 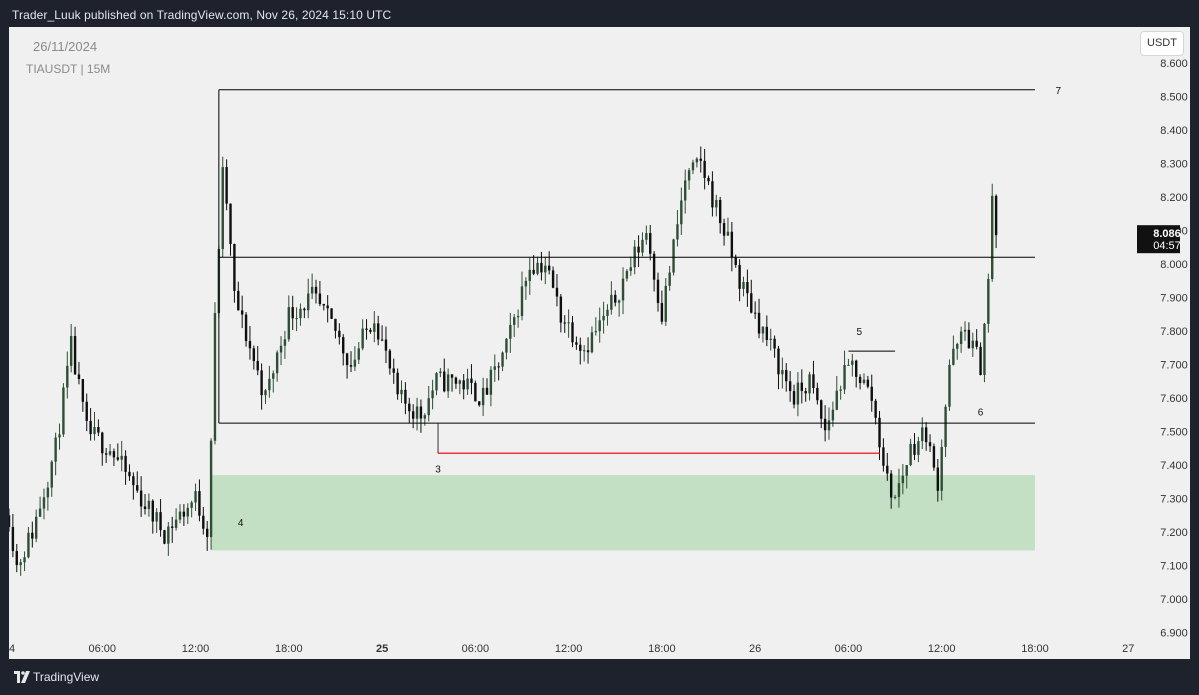 I want to click on price-axis-tick: 7.000, so click(x=1174, y=600).